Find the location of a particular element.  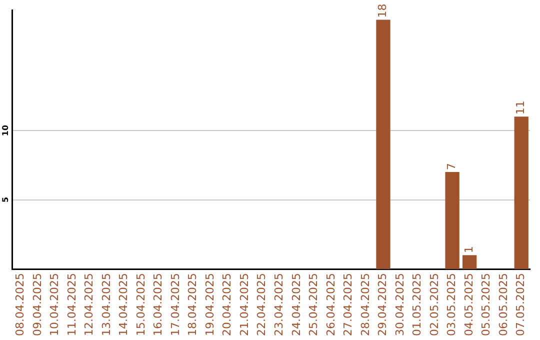

x-tick-label: 22.04.2025 is located at coordinates (261, 304).